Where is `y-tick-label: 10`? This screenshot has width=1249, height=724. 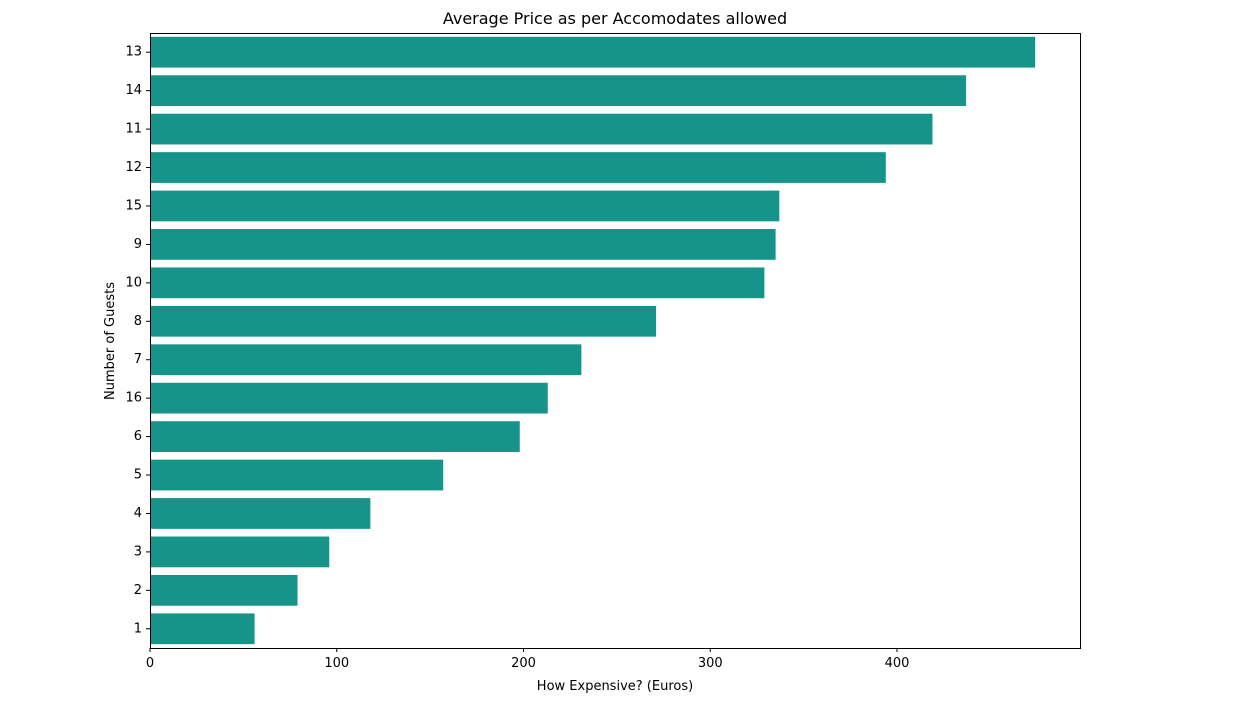 y-tick-label: 10 is located at coordinates (133, 282).